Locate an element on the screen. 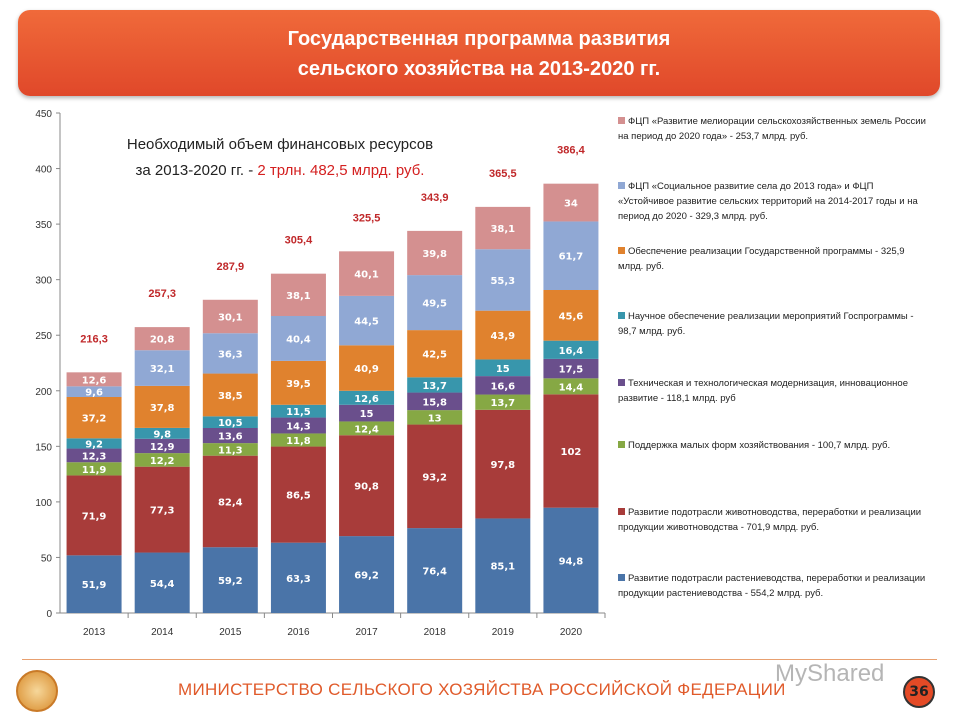  y-tick-label: 250 is located at coordinates (43, 336).